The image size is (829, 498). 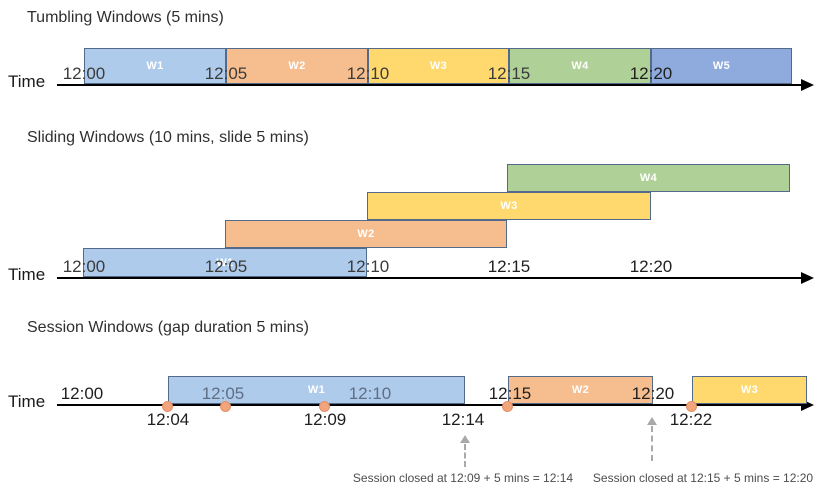 What do you see at coordinates (226, 73) in the screenshot?
I see `tumbling-tick-1205: 12:05` at bounding box center [226, 73].